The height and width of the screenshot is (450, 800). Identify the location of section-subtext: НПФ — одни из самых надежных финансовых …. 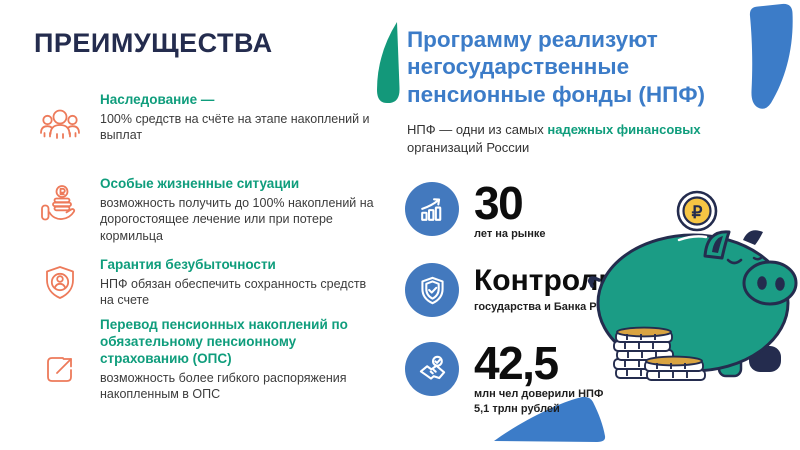
(575, 138).